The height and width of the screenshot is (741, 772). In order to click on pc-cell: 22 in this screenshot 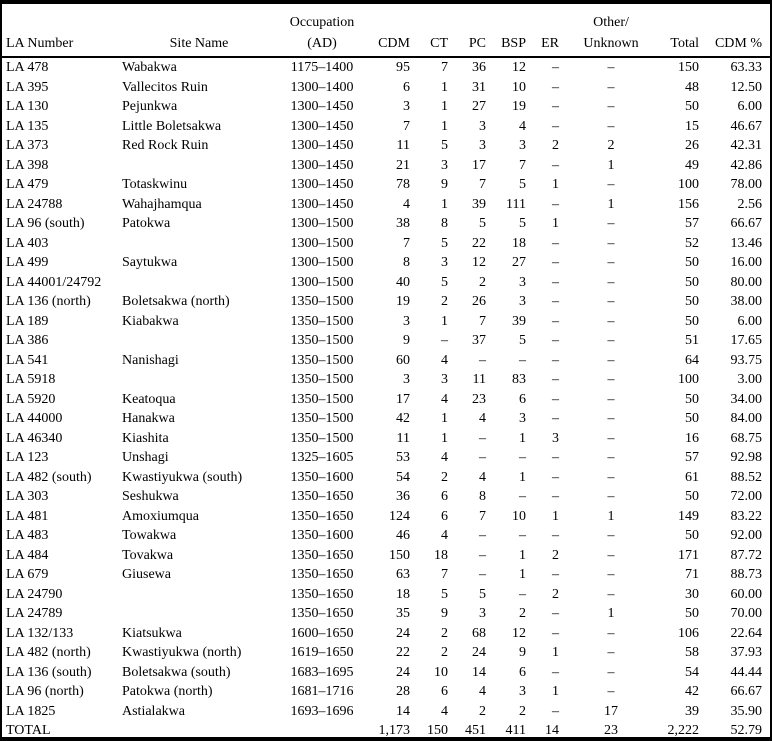, I will do `click(479, 243)`.